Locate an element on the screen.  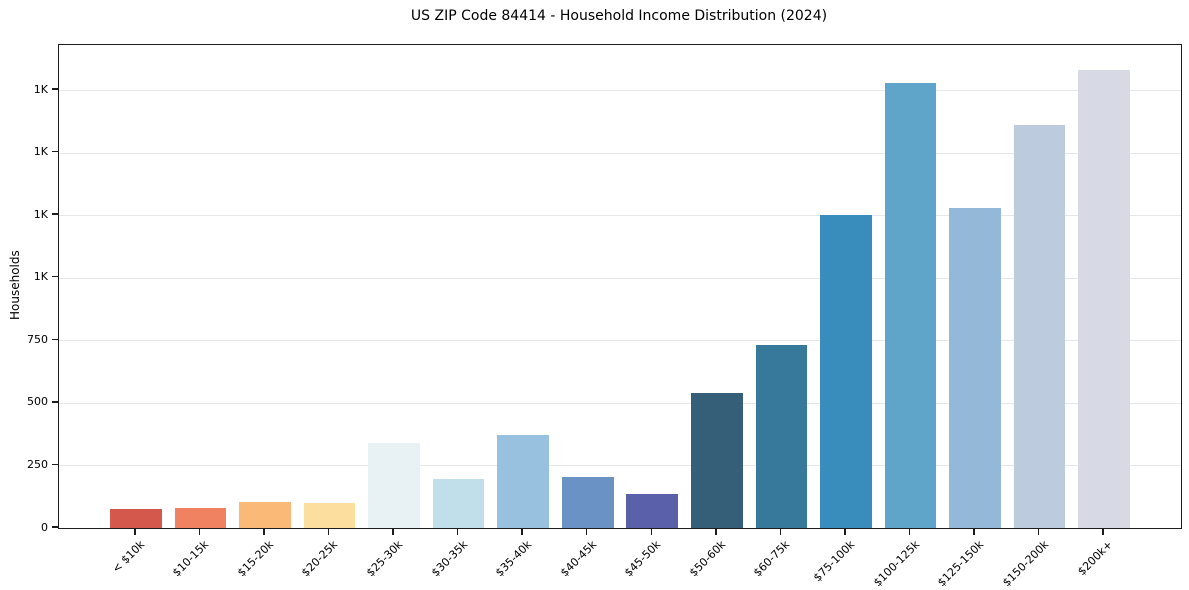
y-tick-label: 750 is located at coordinates (37, 339).